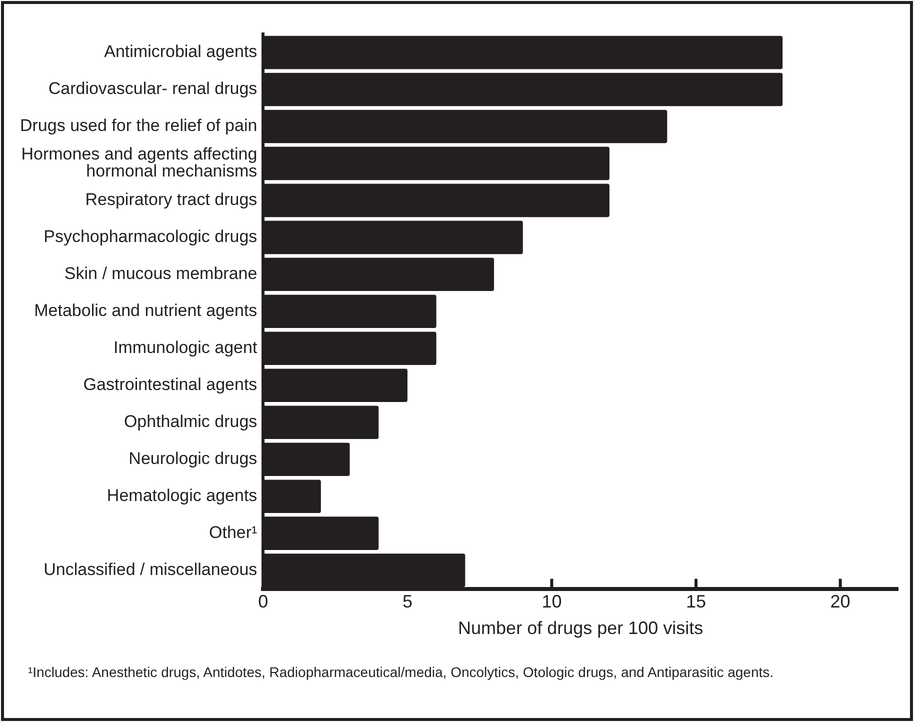 The height and width of the screenshot is (722, 914). I want to click on y-tick-label: Gastrointestinal agents, so click(170, 384).